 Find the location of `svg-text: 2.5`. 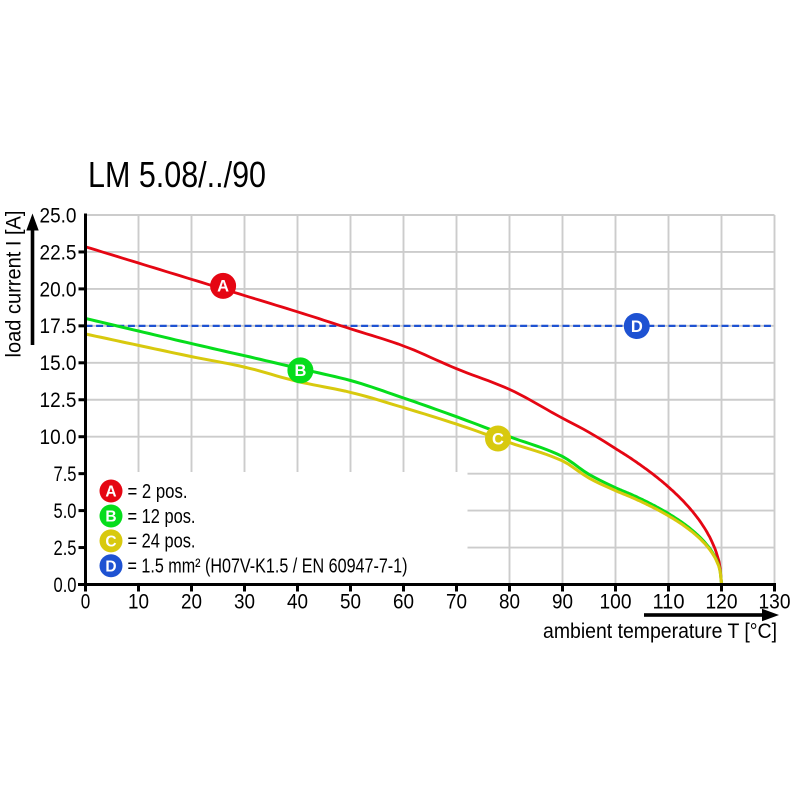

svg-text: 2.5 is located at coordinates (65, 548).